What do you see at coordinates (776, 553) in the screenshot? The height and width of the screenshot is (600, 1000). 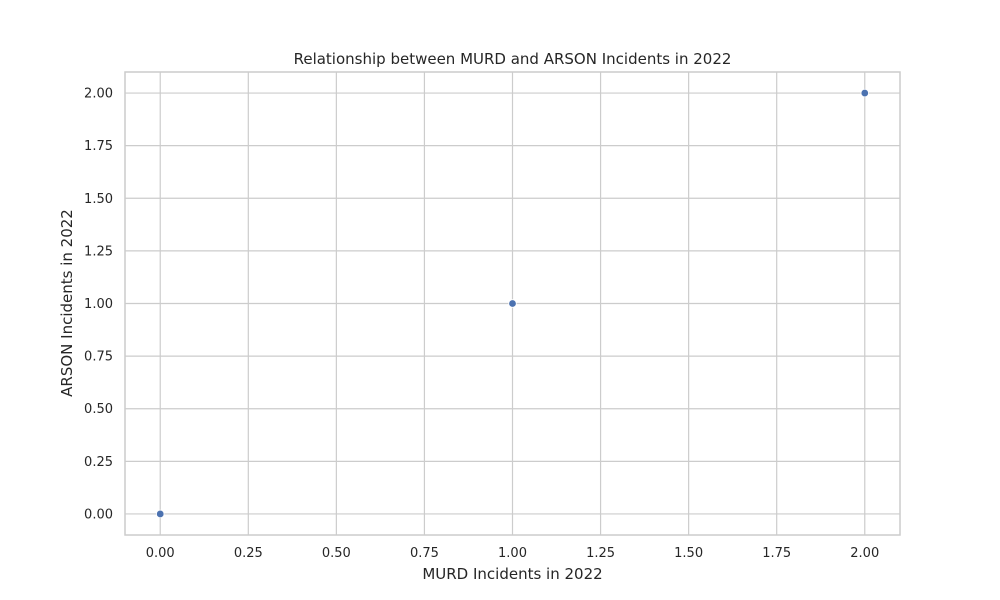 I see `x-tick-label: 1.75` at bounding box center [776, 553].